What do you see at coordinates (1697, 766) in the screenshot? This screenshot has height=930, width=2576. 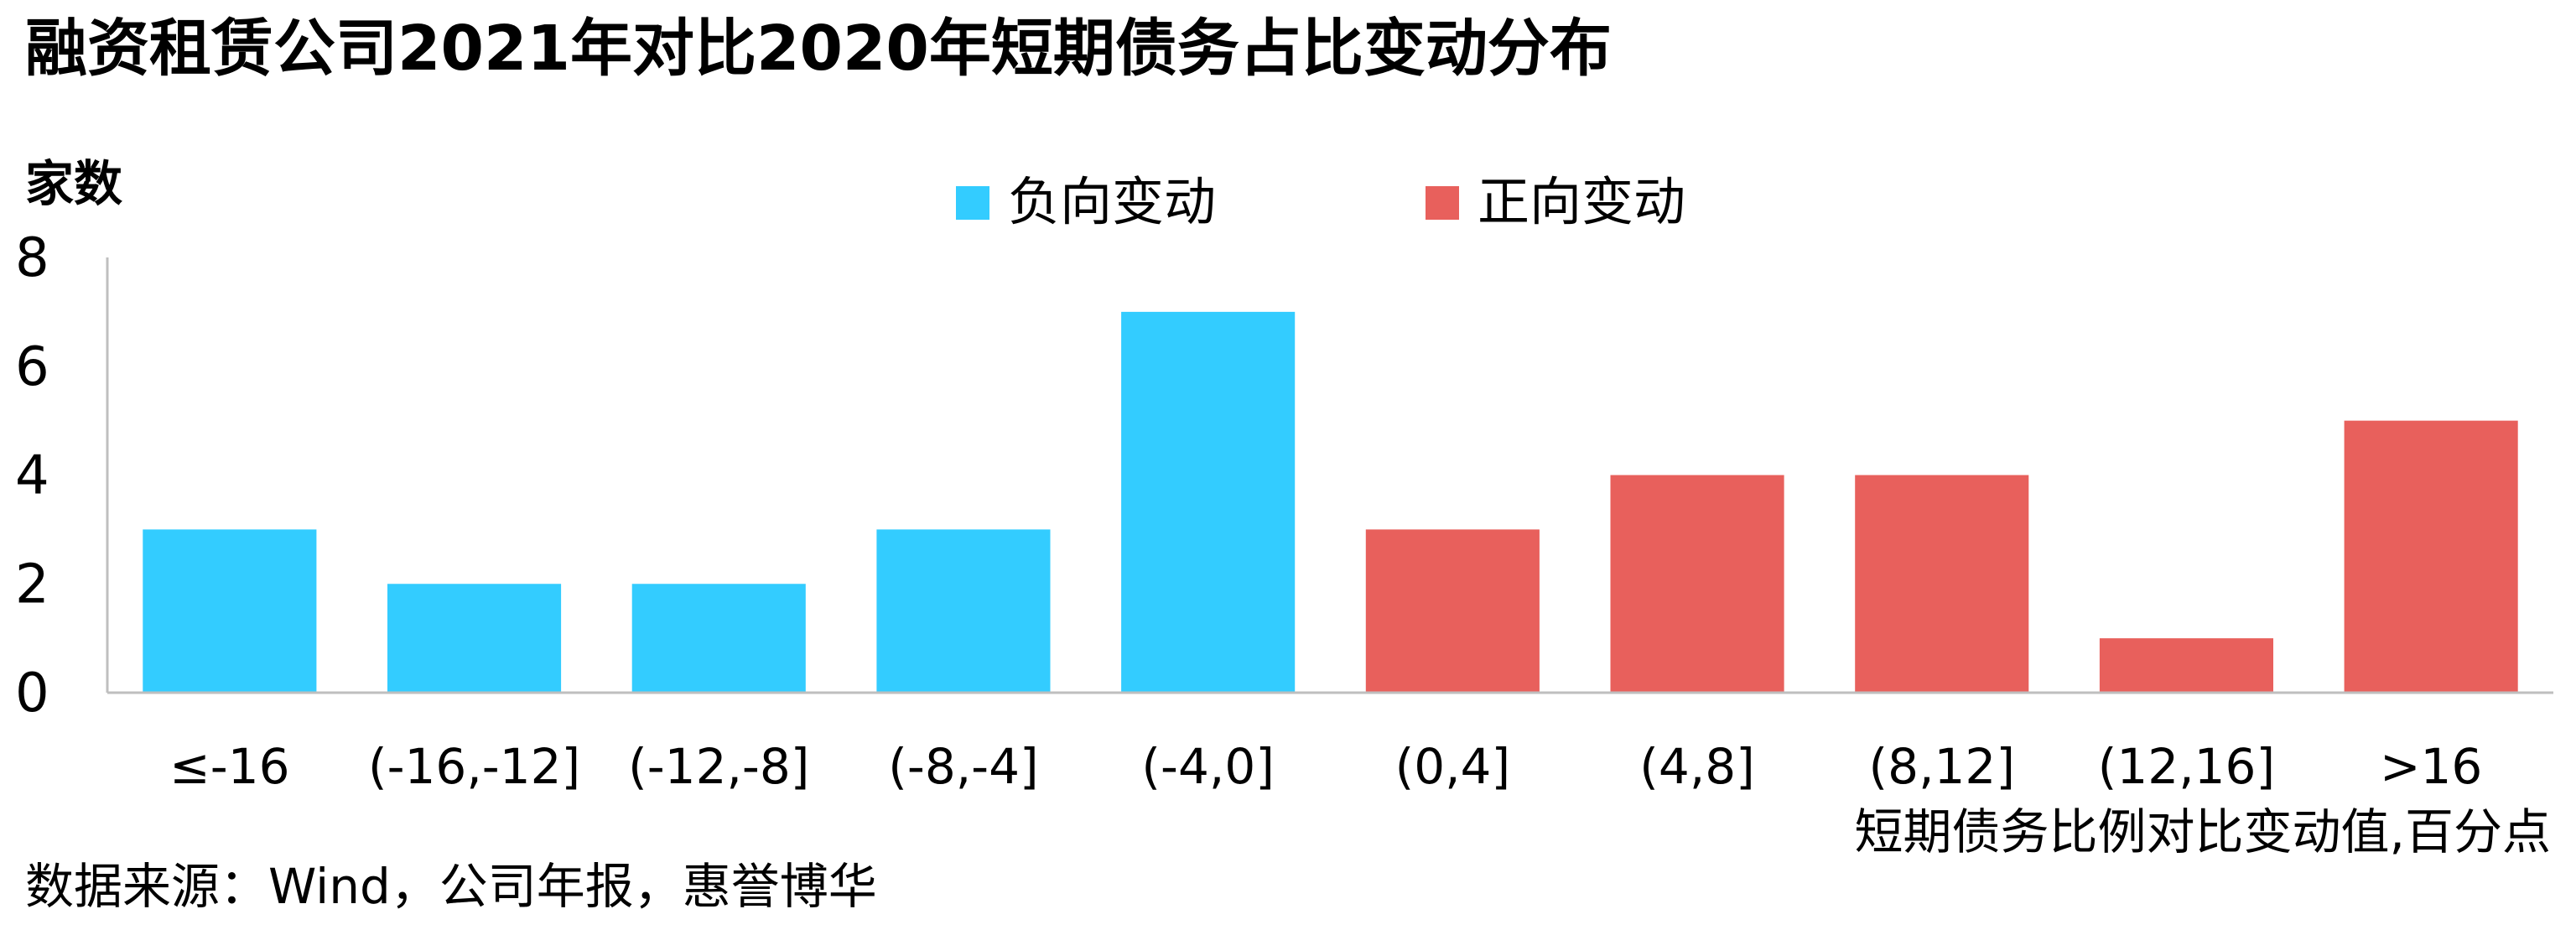 I see `x-tick-label: (4,8]` at bounding box center [1697, 766].